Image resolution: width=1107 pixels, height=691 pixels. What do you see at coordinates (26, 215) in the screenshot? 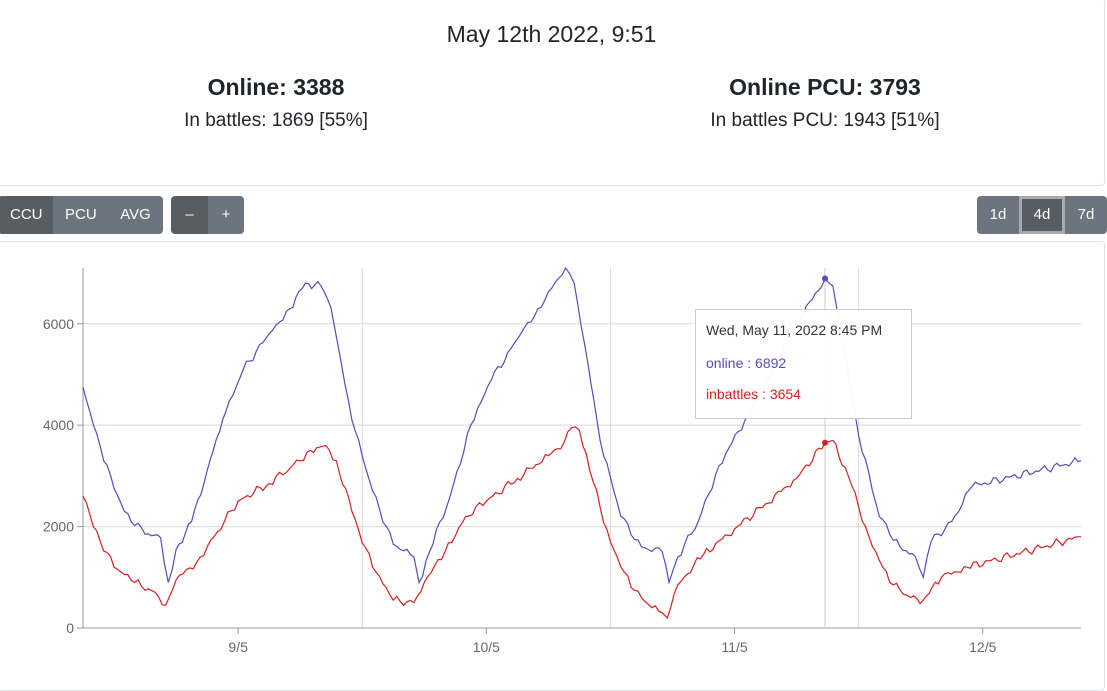
I see `ccu-button: CCU` at bounding box center [26, 215].